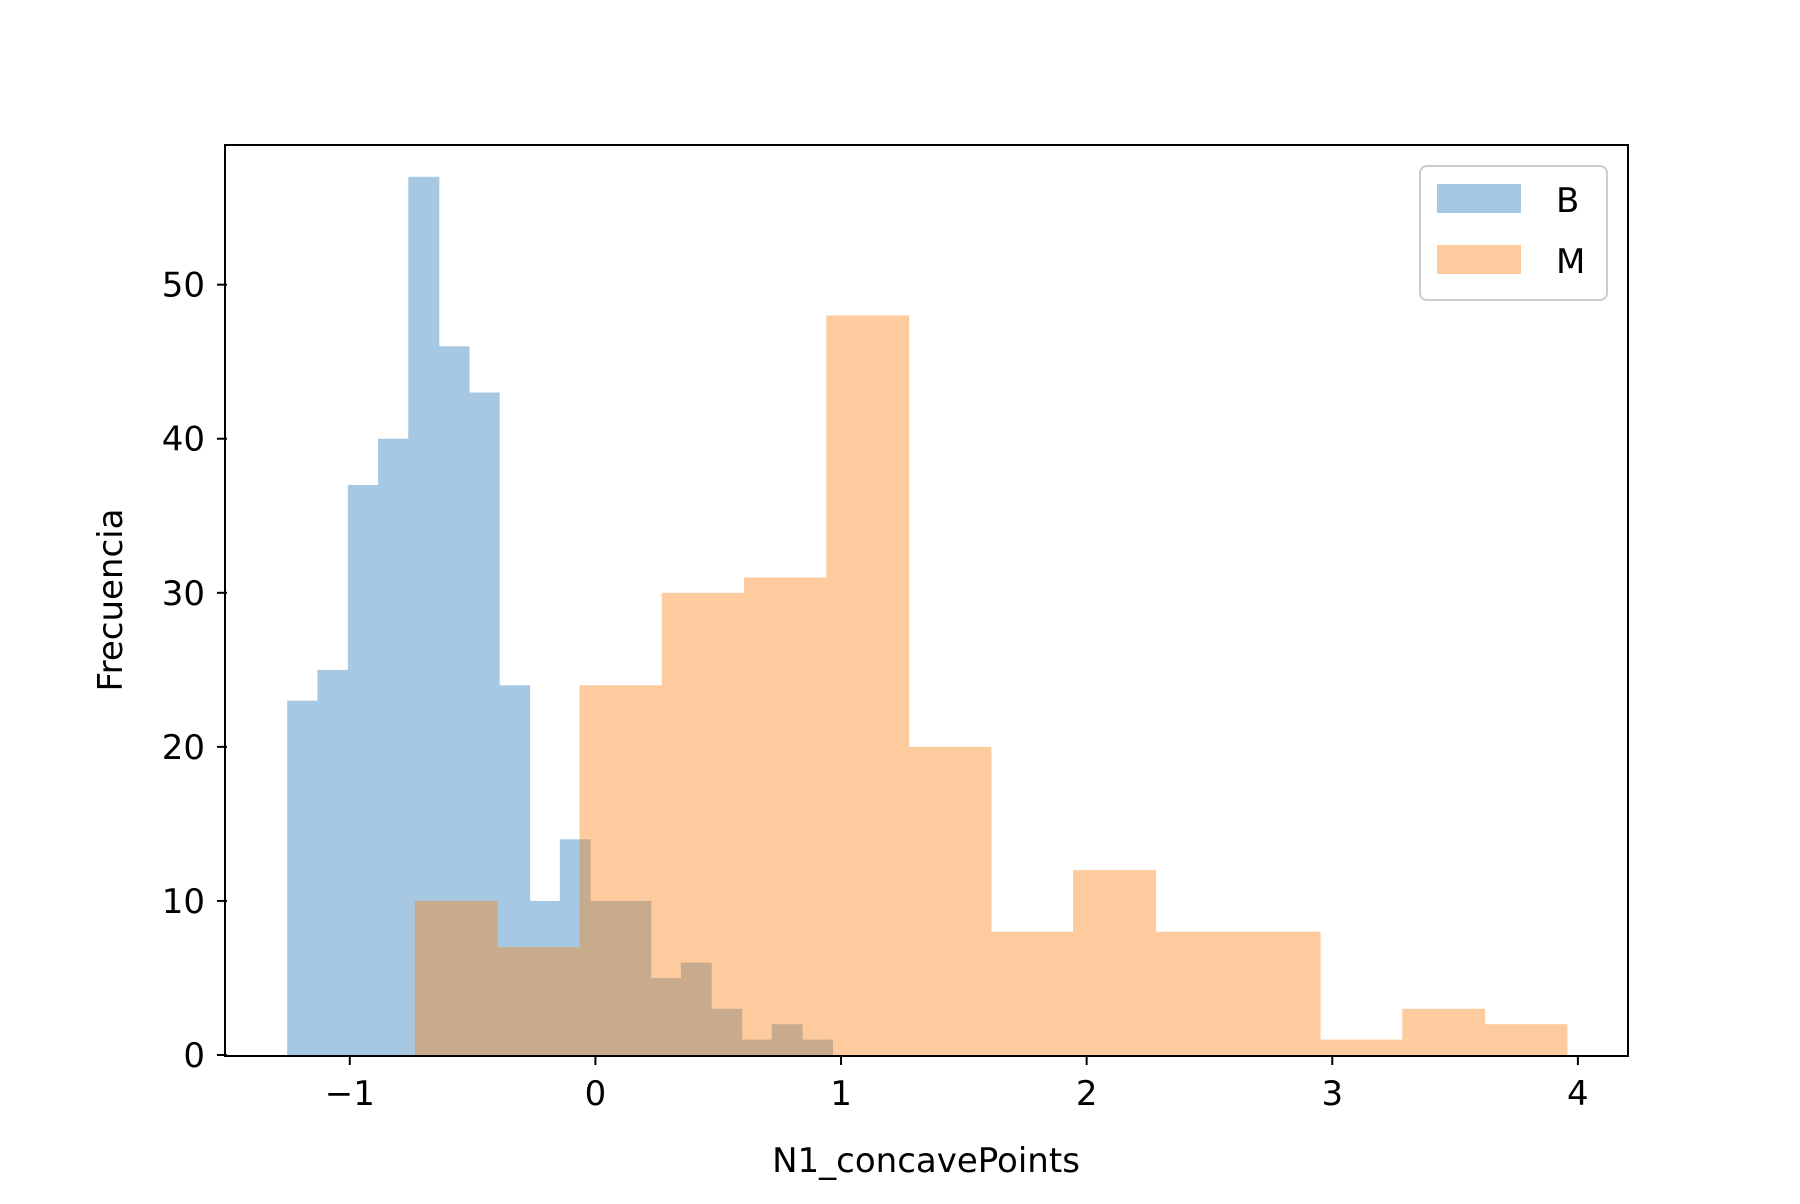 The width and height of the screenshot is (1800, 1204). What do you see at coordinates (183, 748) in the screenshot?
I see `y-tick-label: 20` at bounding box center [183, 748].